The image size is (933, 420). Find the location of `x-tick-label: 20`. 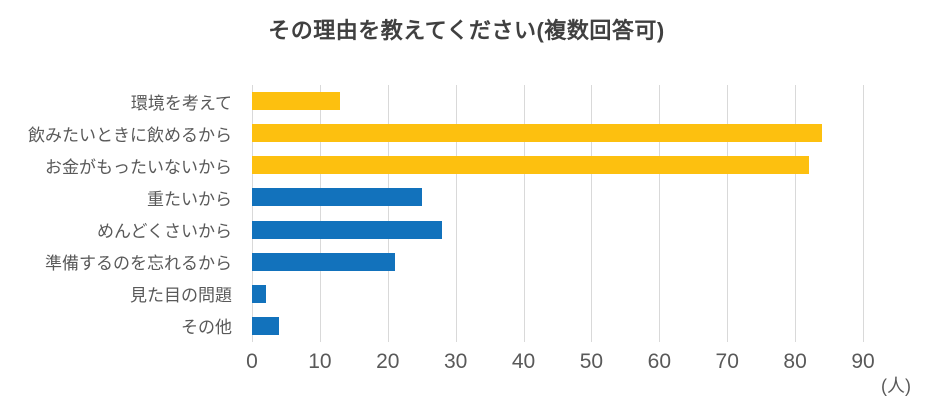

x-tick-label: 20 is located at coordinates (388, 361).